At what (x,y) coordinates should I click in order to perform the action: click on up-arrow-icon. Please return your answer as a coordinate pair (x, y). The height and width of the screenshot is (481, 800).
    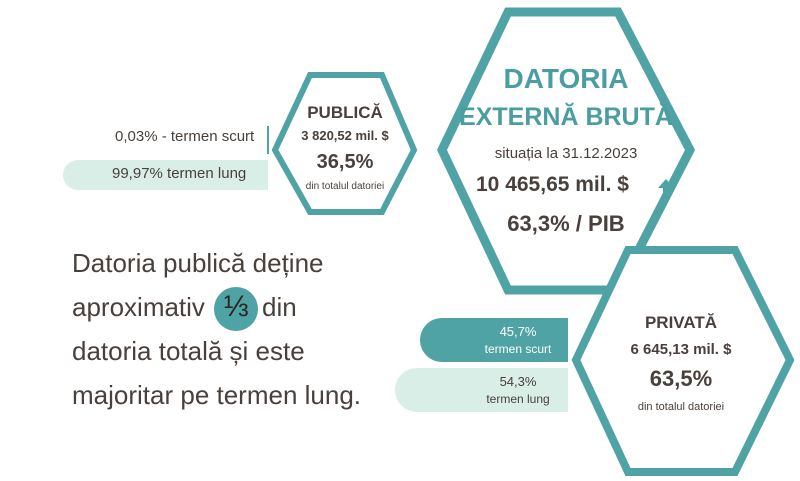
    Looking at the image, I should click on (666, 187).